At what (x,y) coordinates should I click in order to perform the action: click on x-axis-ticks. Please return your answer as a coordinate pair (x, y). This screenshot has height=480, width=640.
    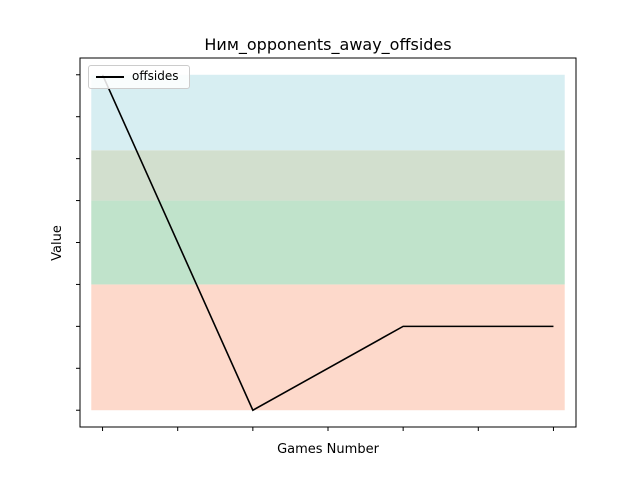
    Looking at the image, I should click on (328, 429).